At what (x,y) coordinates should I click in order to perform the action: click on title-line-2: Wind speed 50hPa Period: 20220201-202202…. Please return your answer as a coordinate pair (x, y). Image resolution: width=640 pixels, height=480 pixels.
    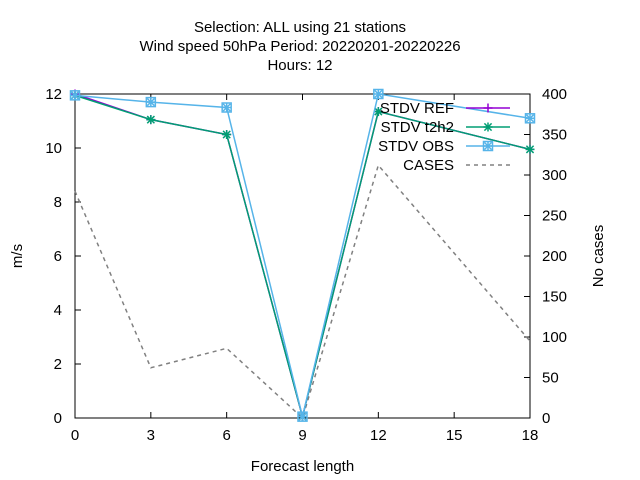
    Looking at the image, I should click on (299, 46).